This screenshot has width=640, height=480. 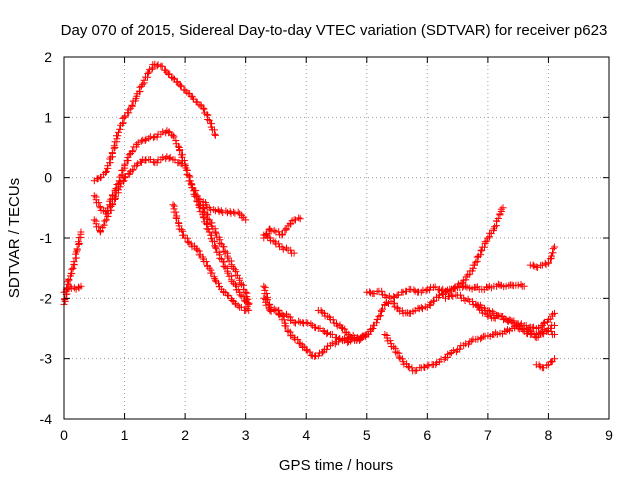 I want to click on series-track-m, so click(x=445, y=291).